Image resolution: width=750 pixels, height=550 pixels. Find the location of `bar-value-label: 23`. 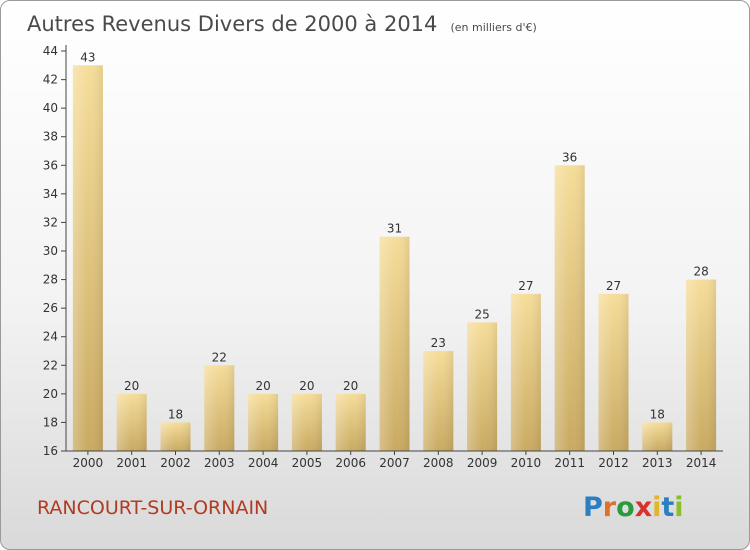

bar-value-label: 23 is located at coordinates (438, 343).